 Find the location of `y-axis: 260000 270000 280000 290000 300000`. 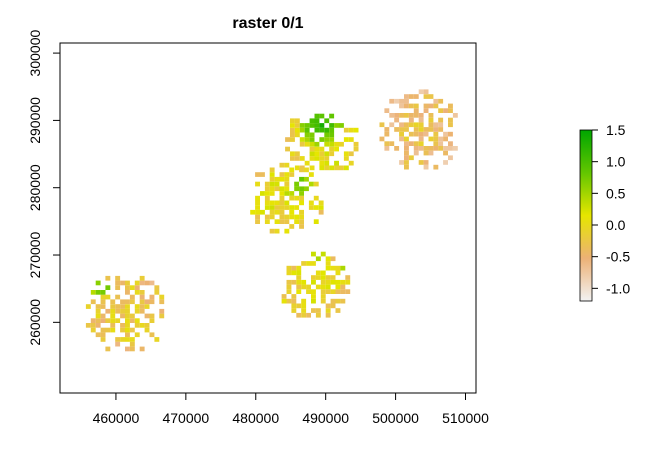

y-axis: 260000 270000 280000 290000 300000 is located at coordinates (44, 188).